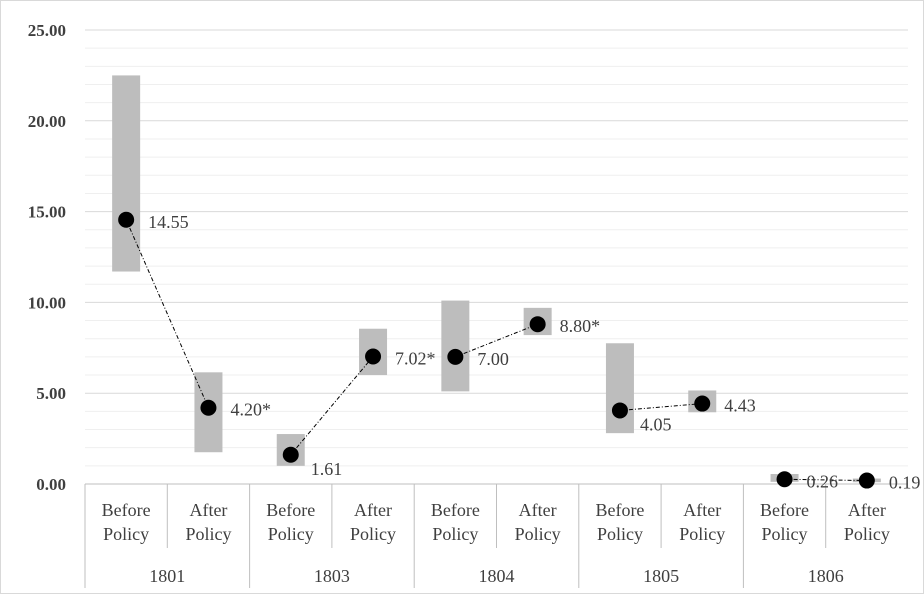 The image size is (924, 594). Describe the element at coordinates (826, 576) in the screenshot. I see `group-label: 1806` at that location.